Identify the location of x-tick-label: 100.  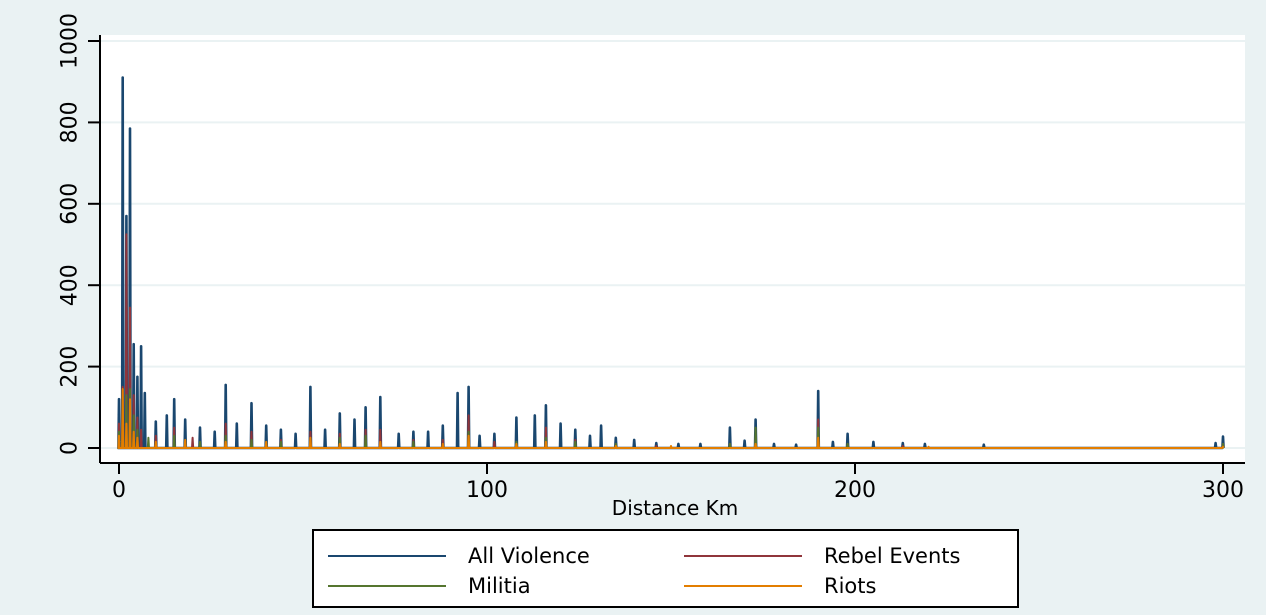
(487, 490).